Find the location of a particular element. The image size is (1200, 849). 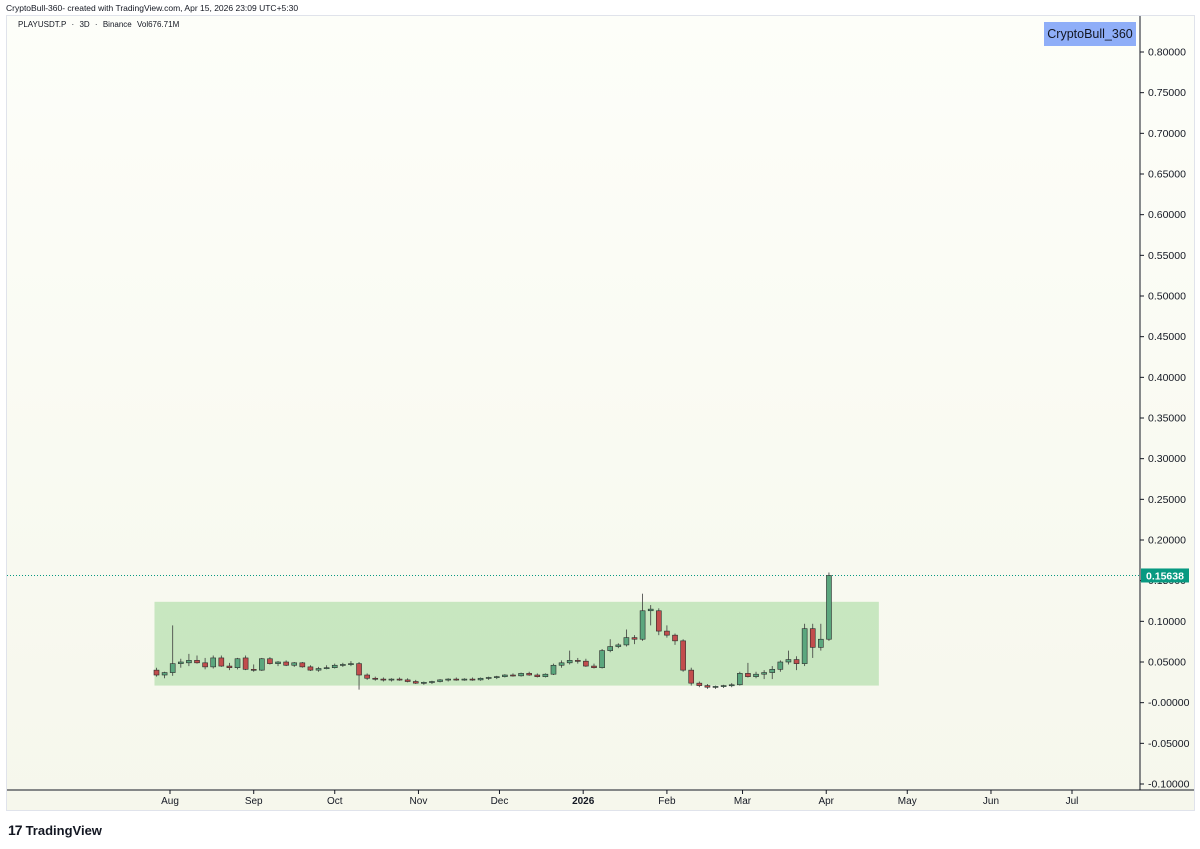

consolidation-range-box is located at coordinates (516, 643).